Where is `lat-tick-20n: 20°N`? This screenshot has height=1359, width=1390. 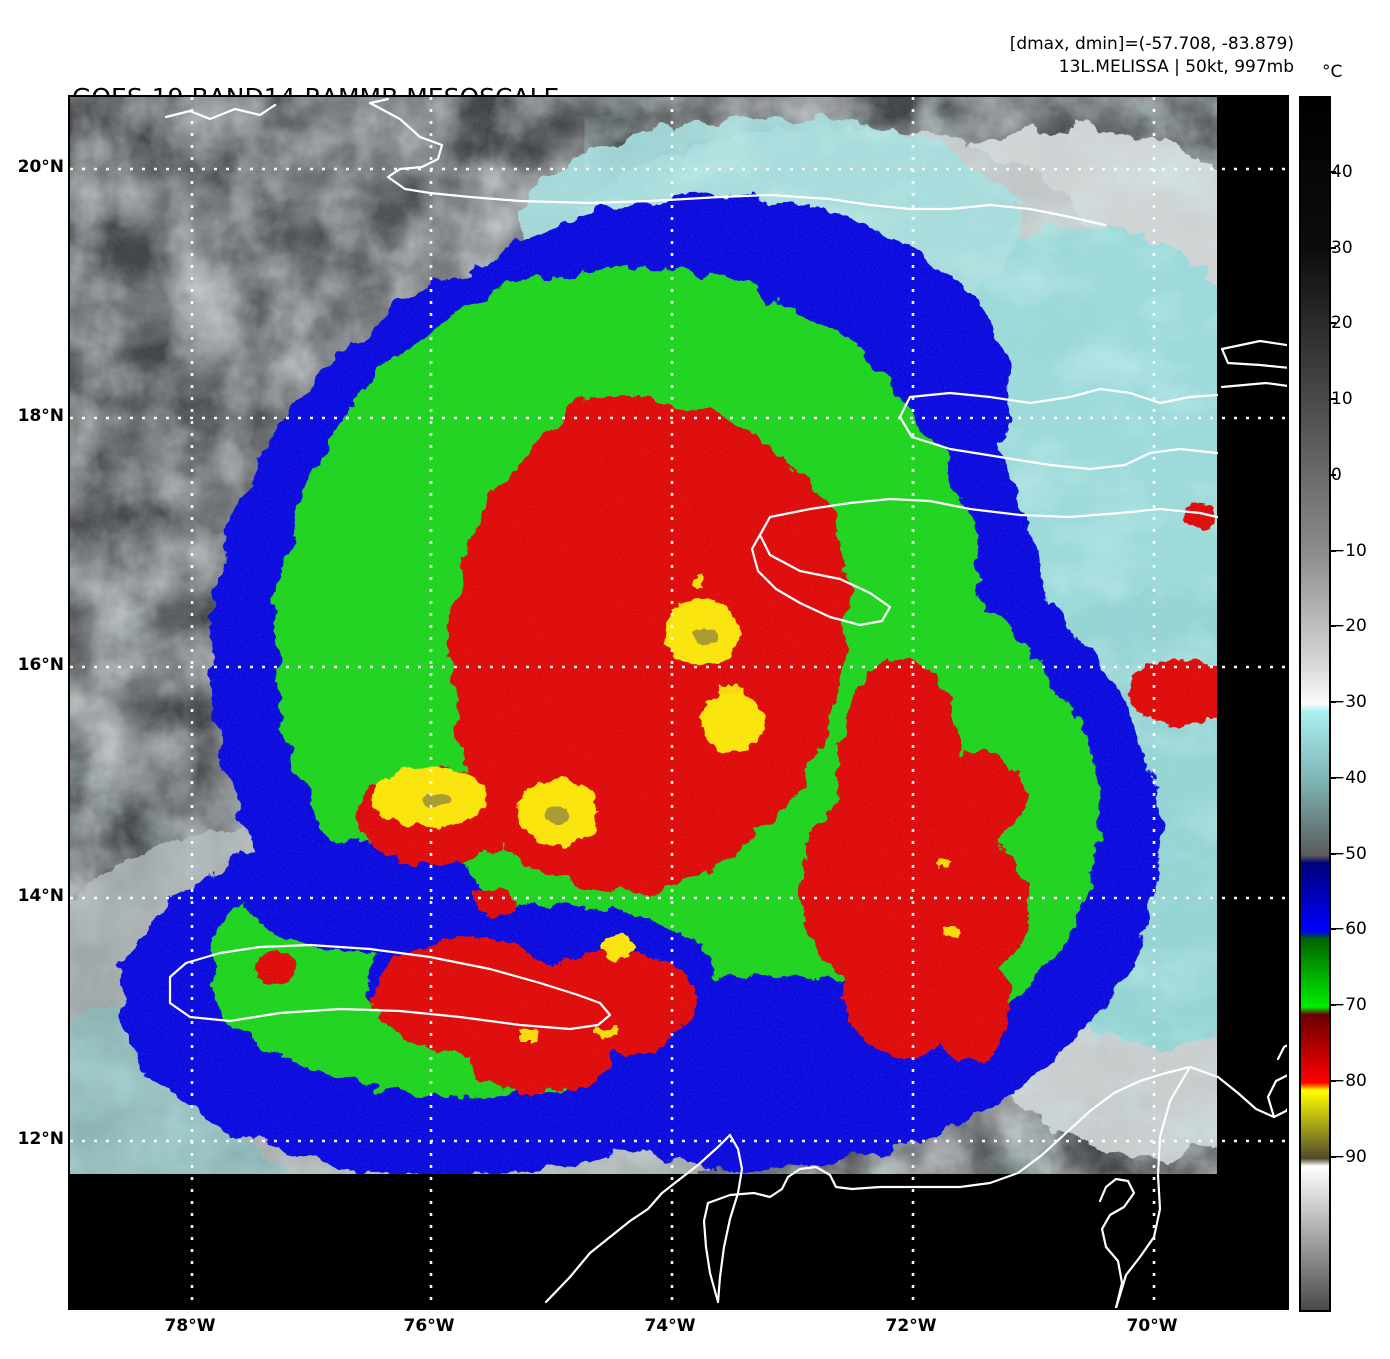 lat-tick-20n: 20°N is located at coordinates (40, 167).